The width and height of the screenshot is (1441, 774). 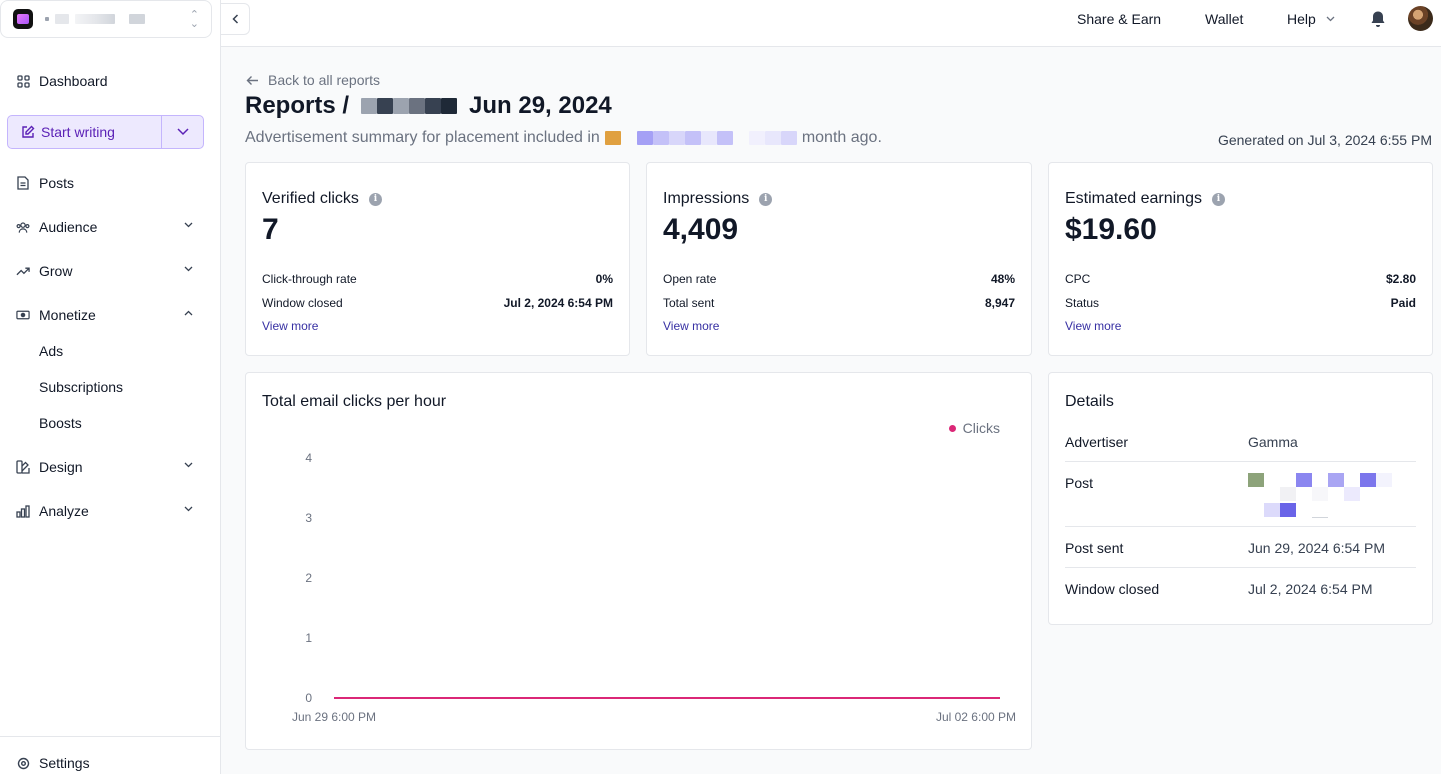 I want to click on document-icon, so click(x=23, y=183).